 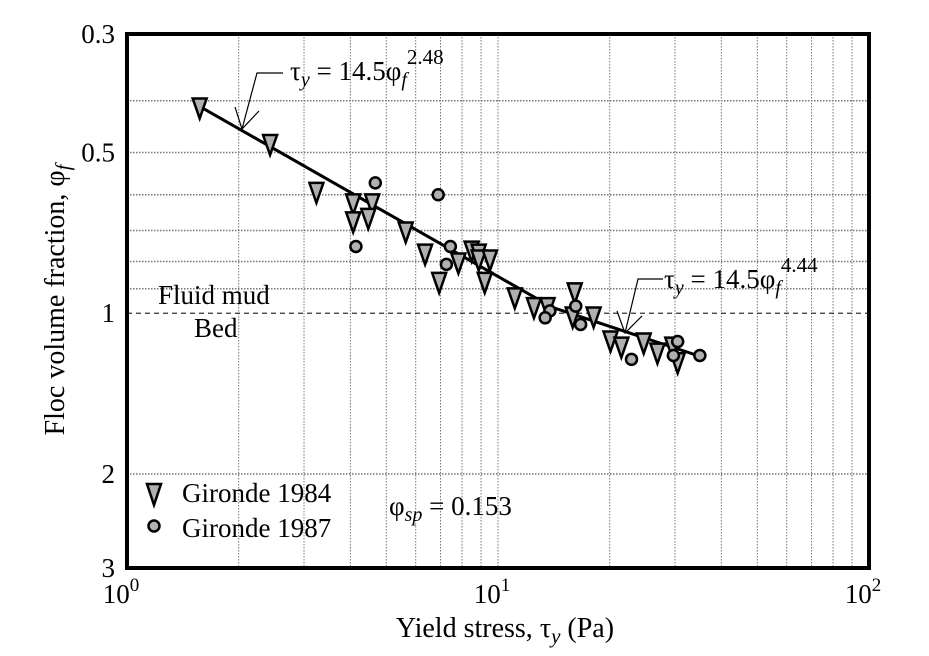 I want to click on legend-label-1984: Gironde 1984, so click(x=257, y=493).